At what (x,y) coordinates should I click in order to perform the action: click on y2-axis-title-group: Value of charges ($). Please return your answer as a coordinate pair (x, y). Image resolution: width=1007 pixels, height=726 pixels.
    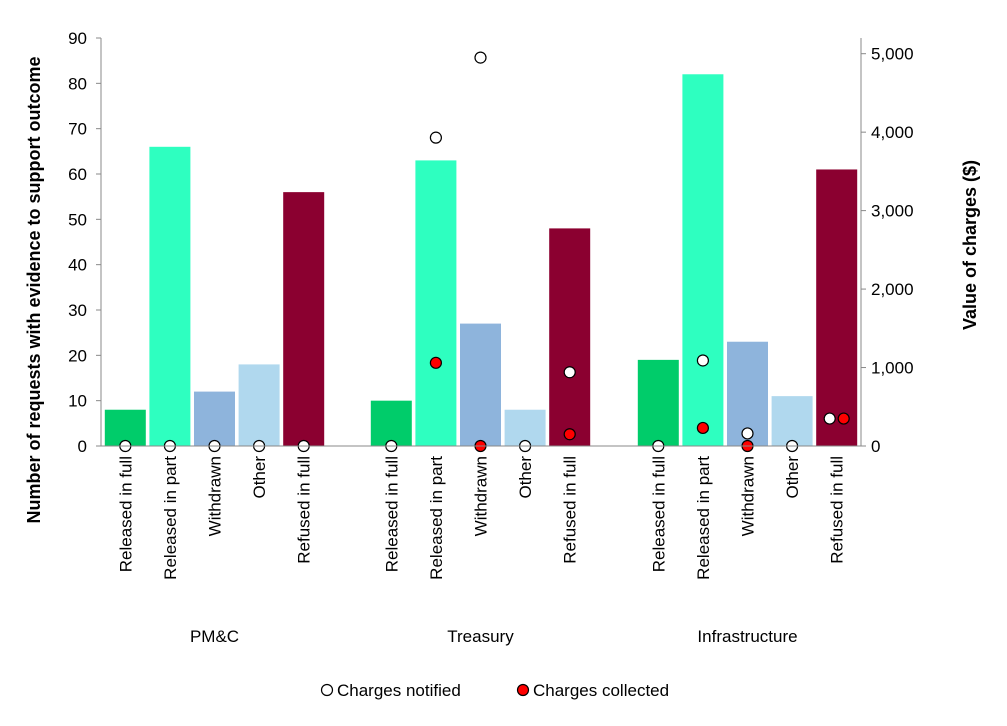
    Looking at the image, I should click on (970, 245).